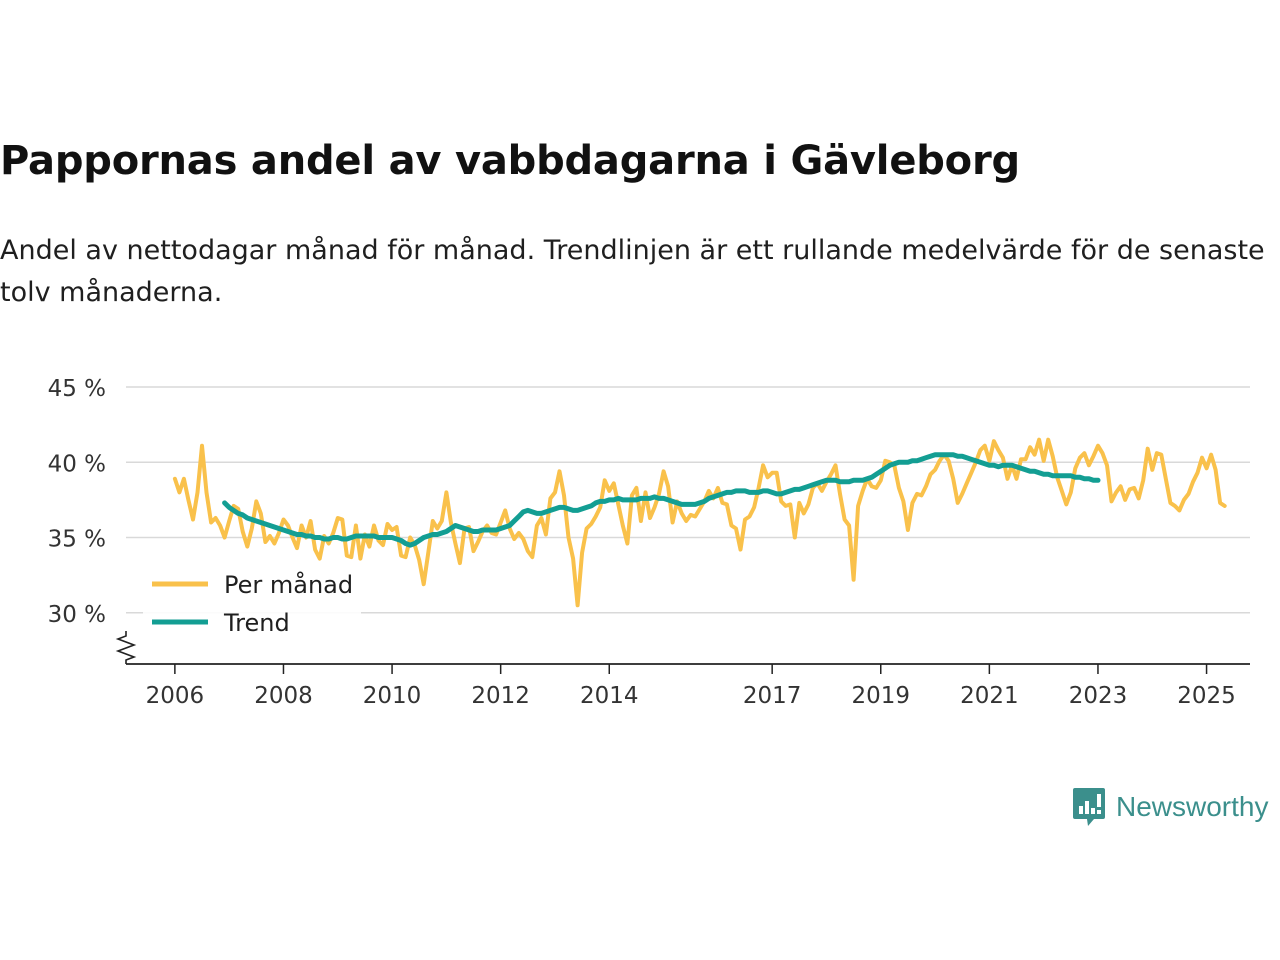 This screenshot has width=1280, height=960. I want to click on x-tick-label: 2014, so click(609, 696).